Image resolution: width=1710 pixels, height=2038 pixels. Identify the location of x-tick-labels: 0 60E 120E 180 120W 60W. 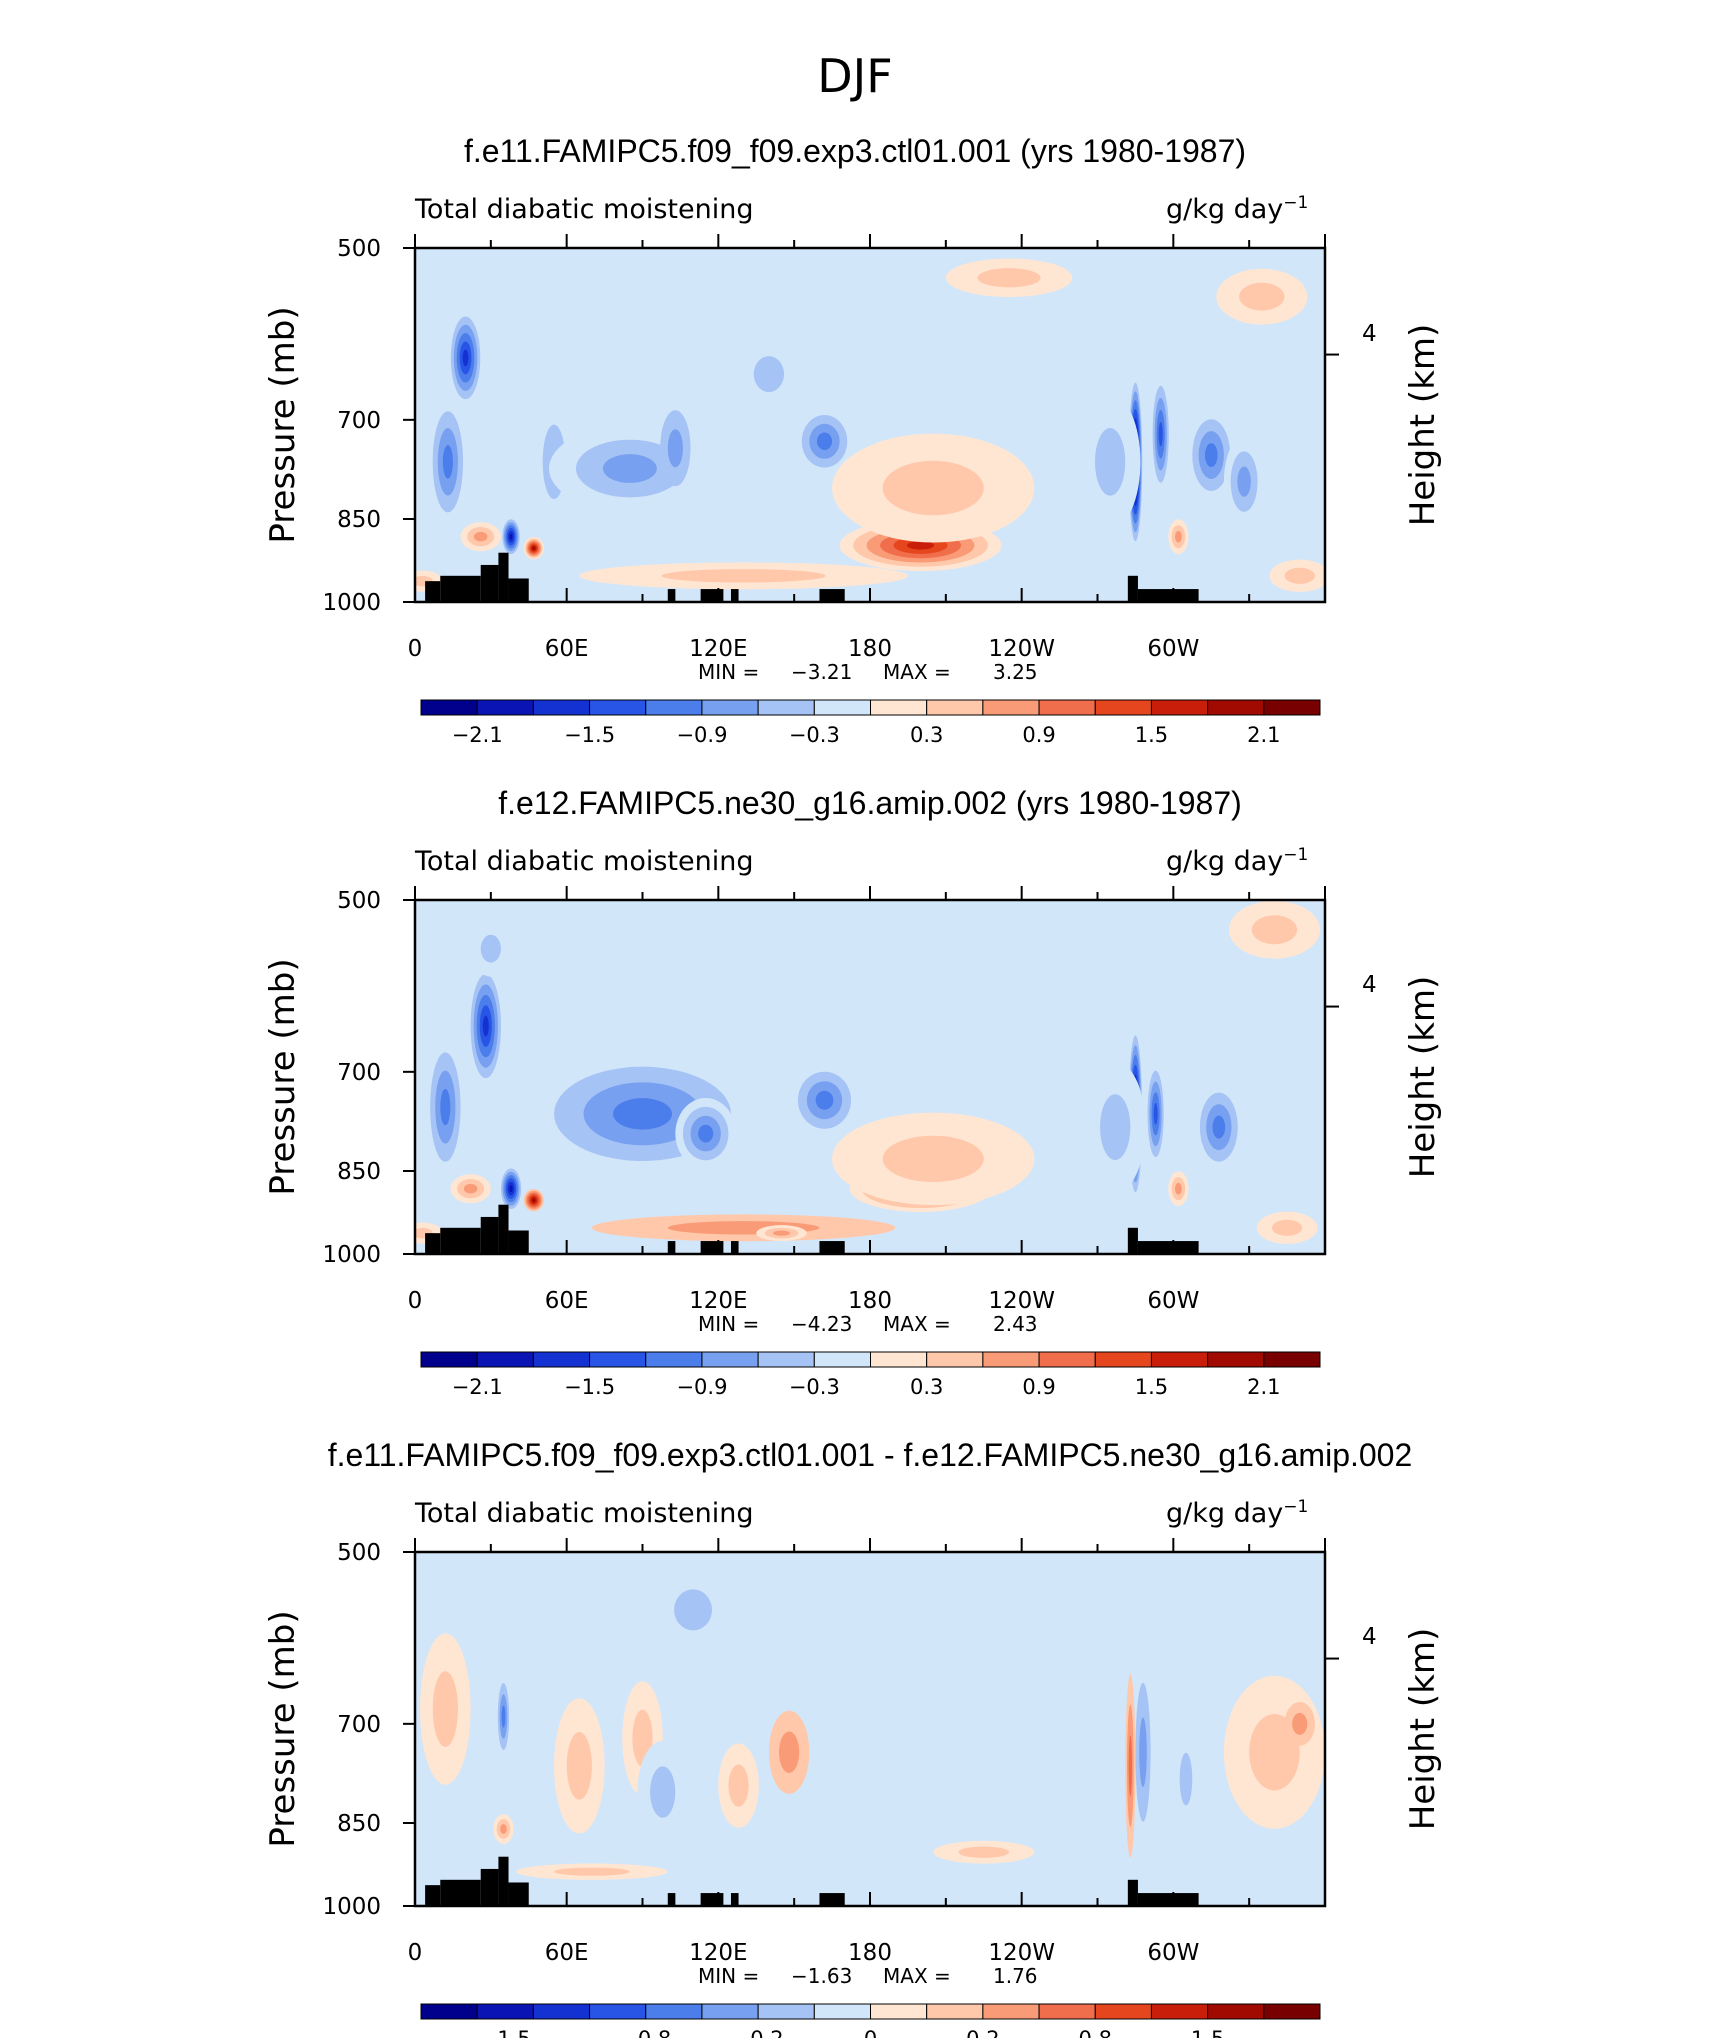
(804, 1953).